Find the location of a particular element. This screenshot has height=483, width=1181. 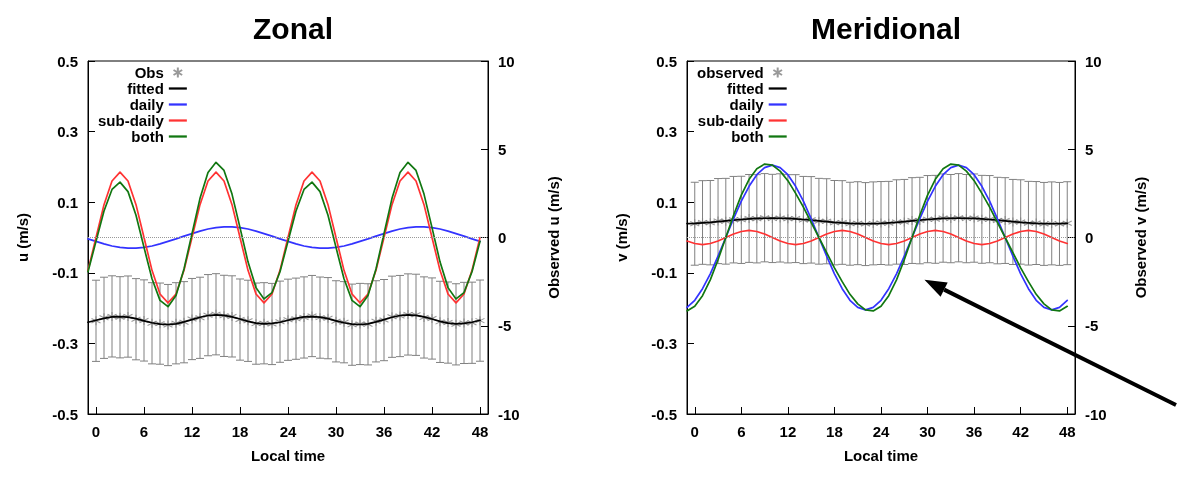

y2-axis-title: Observed v (m/s) is located at coordinates (1140, 237).